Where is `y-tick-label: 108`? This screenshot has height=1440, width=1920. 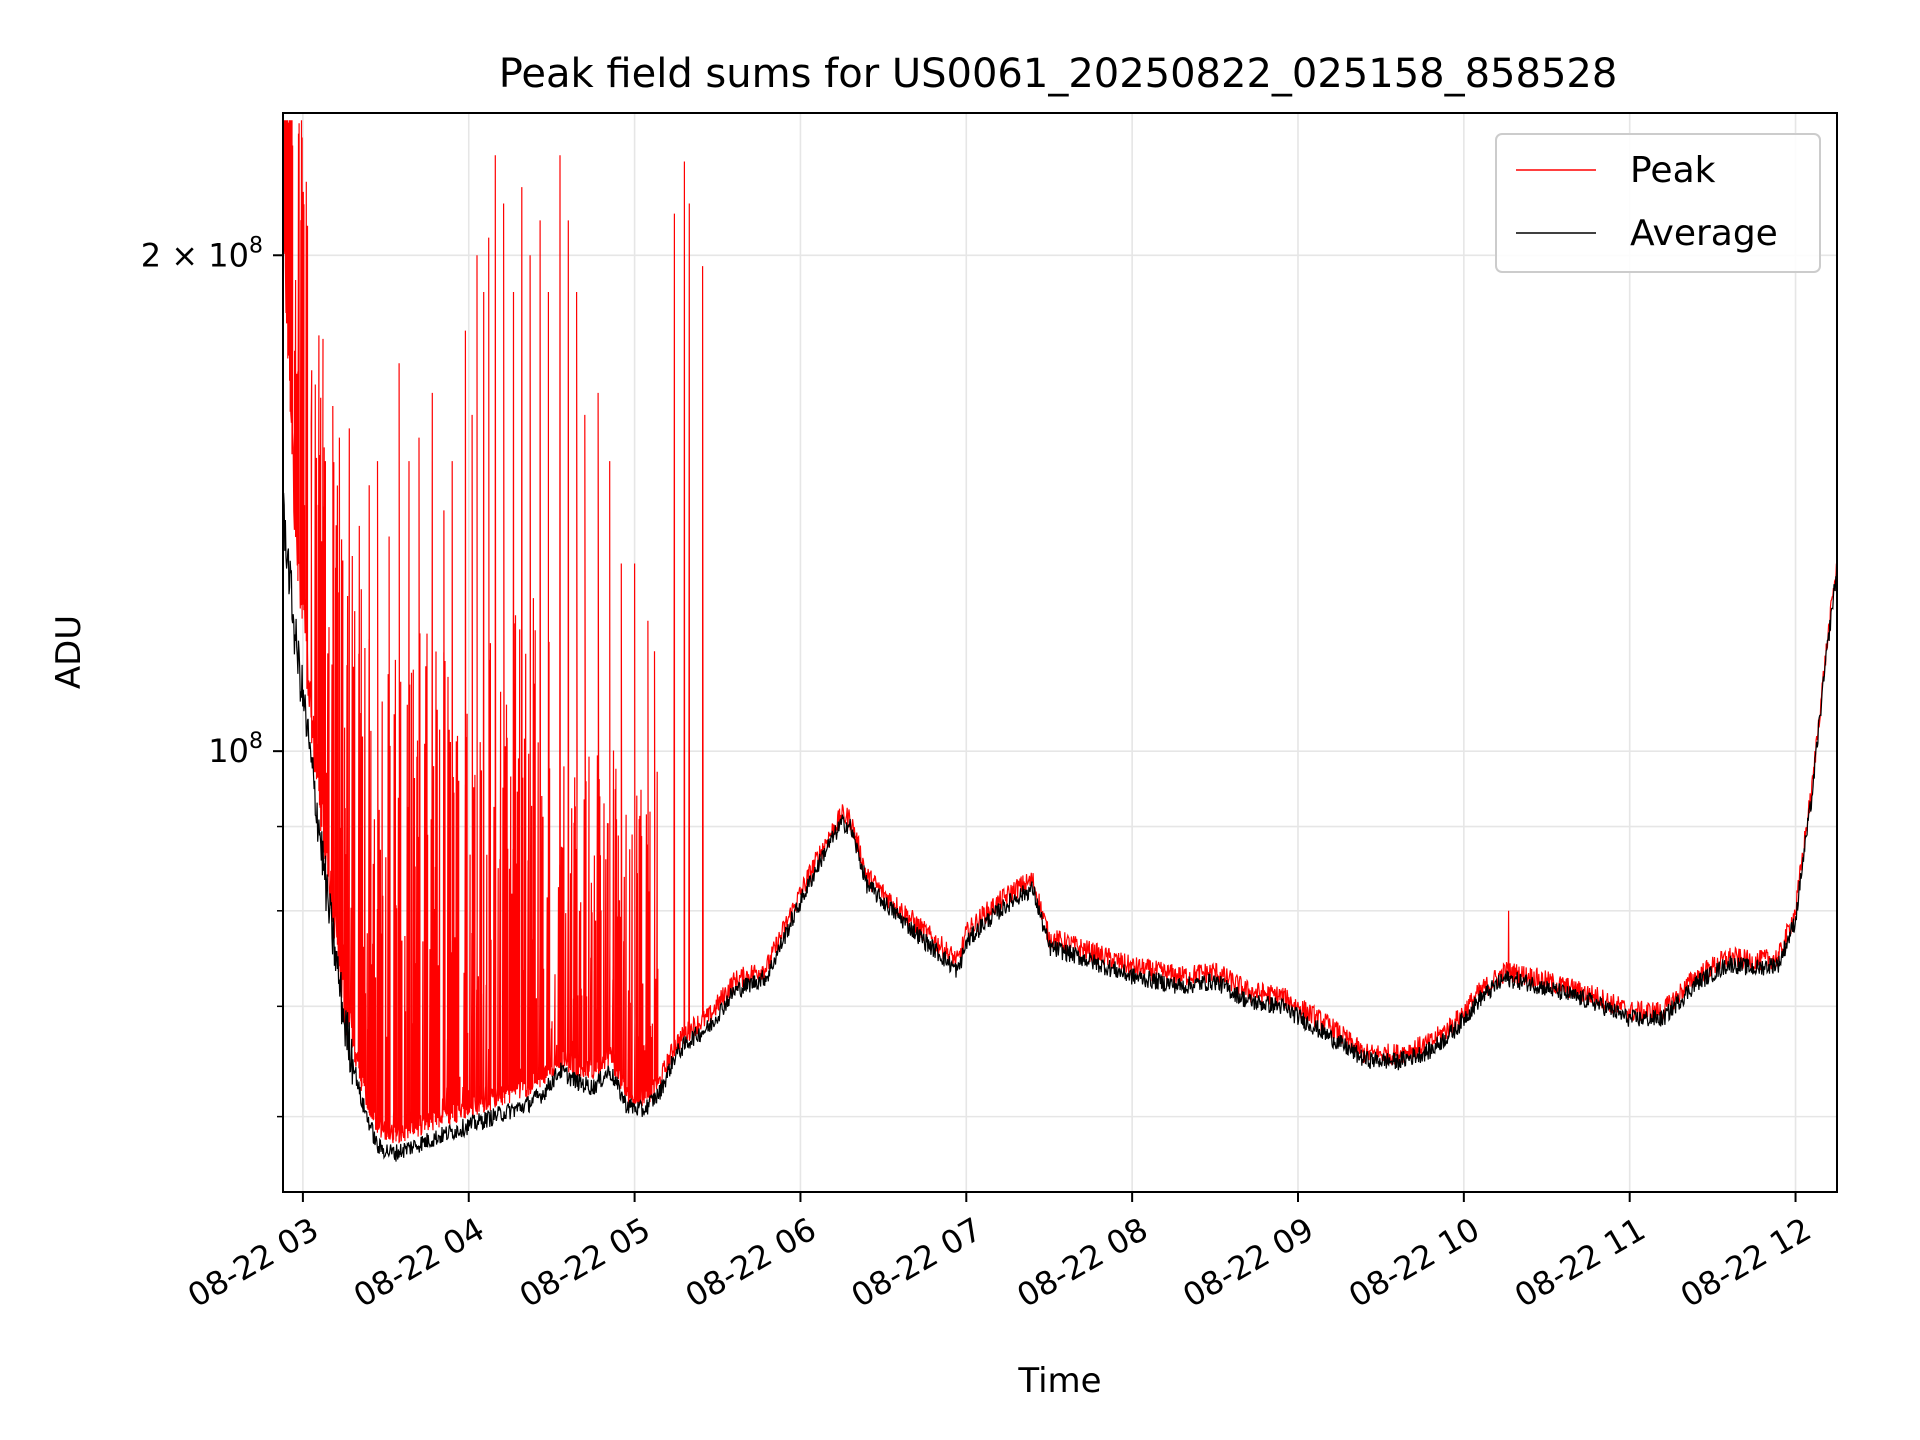 y-tick-label: 108 is located at coordinates (235, 749).